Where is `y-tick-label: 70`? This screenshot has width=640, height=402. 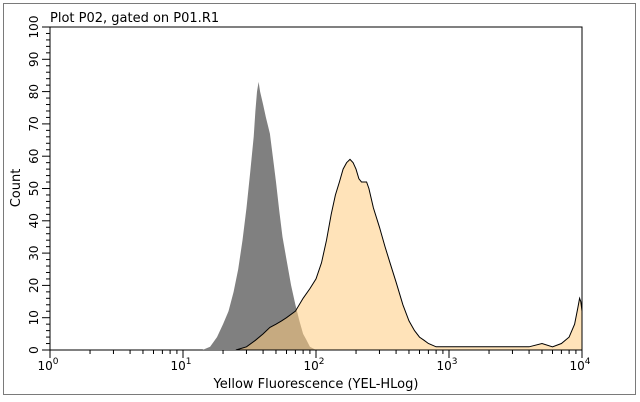 y-tick-label: 70 is located at coordinates (34, 123).